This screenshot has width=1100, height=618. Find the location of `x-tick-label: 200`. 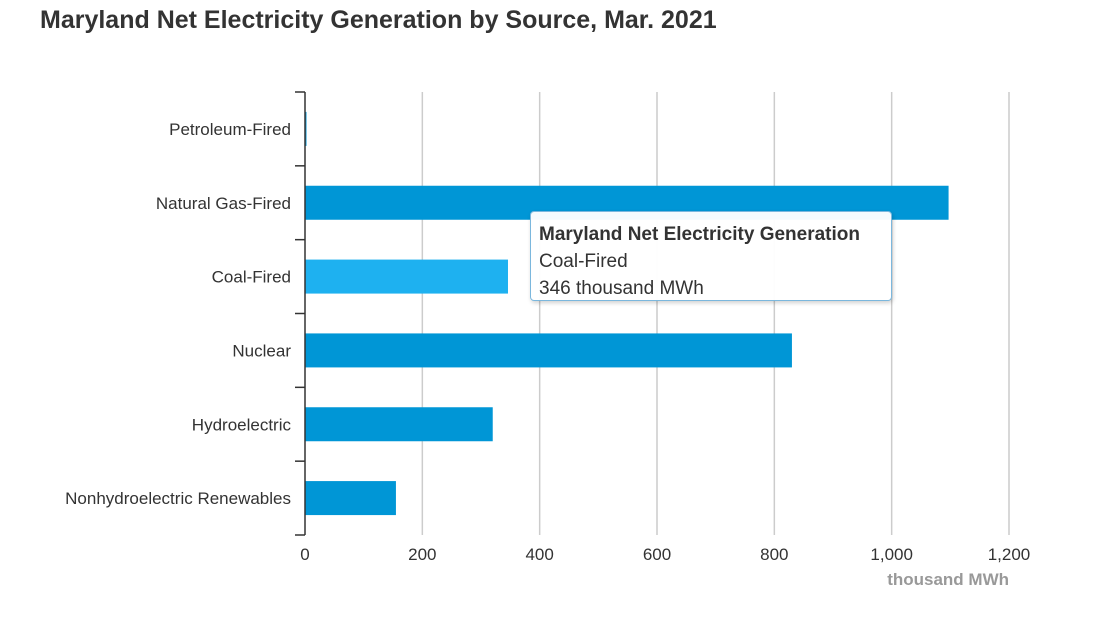

x-tick-label: 200 is located at coordinates (422, 554).